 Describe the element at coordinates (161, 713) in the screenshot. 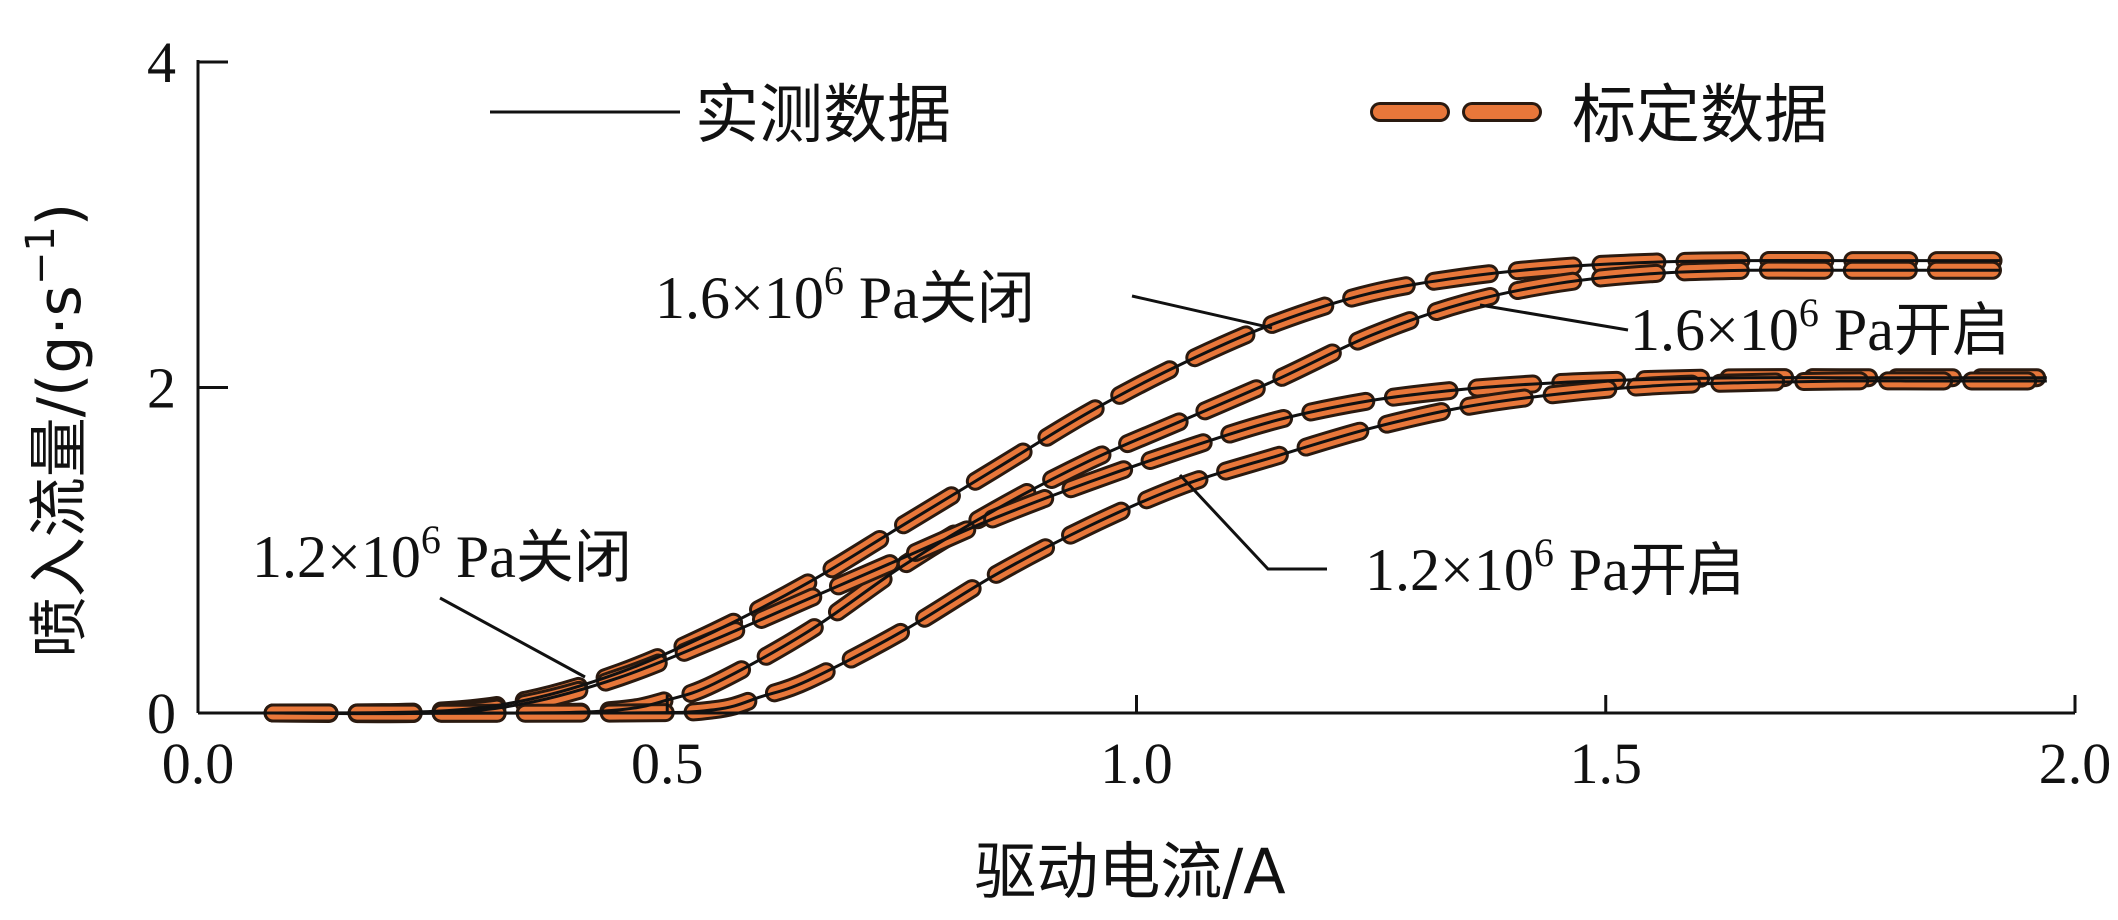

I see `y-tick-label: 0` at that location.